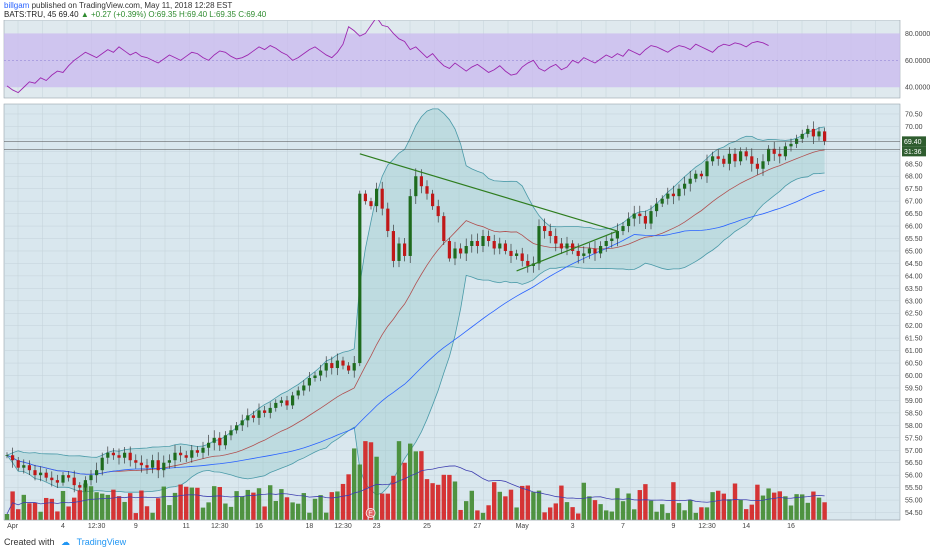 Image resolution: width=932 pixels, height=550 pixels. Describe the element at coordinates (914, 501) in the screenshot. I see `price-tick-label: 55.00` at that location.